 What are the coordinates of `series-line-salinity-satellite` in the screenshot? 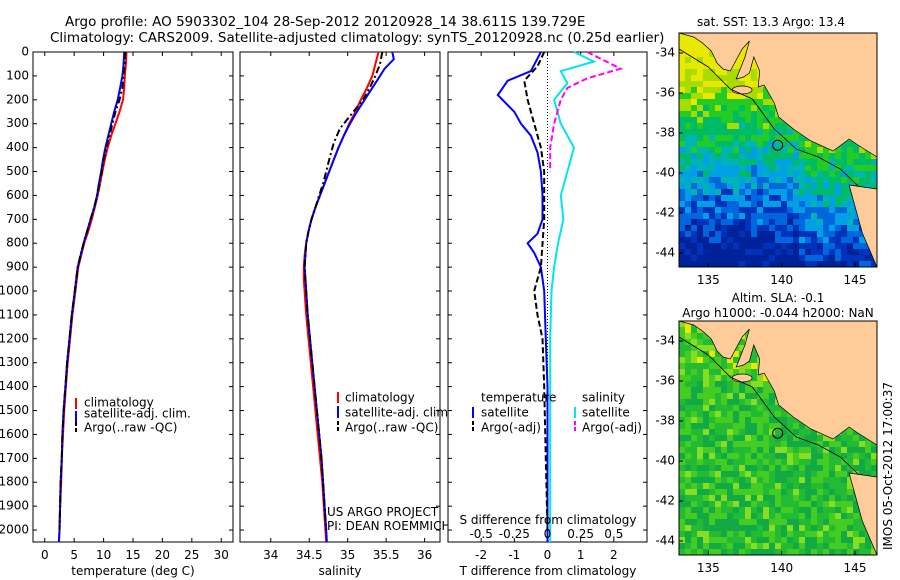 It's located at (573, 296).